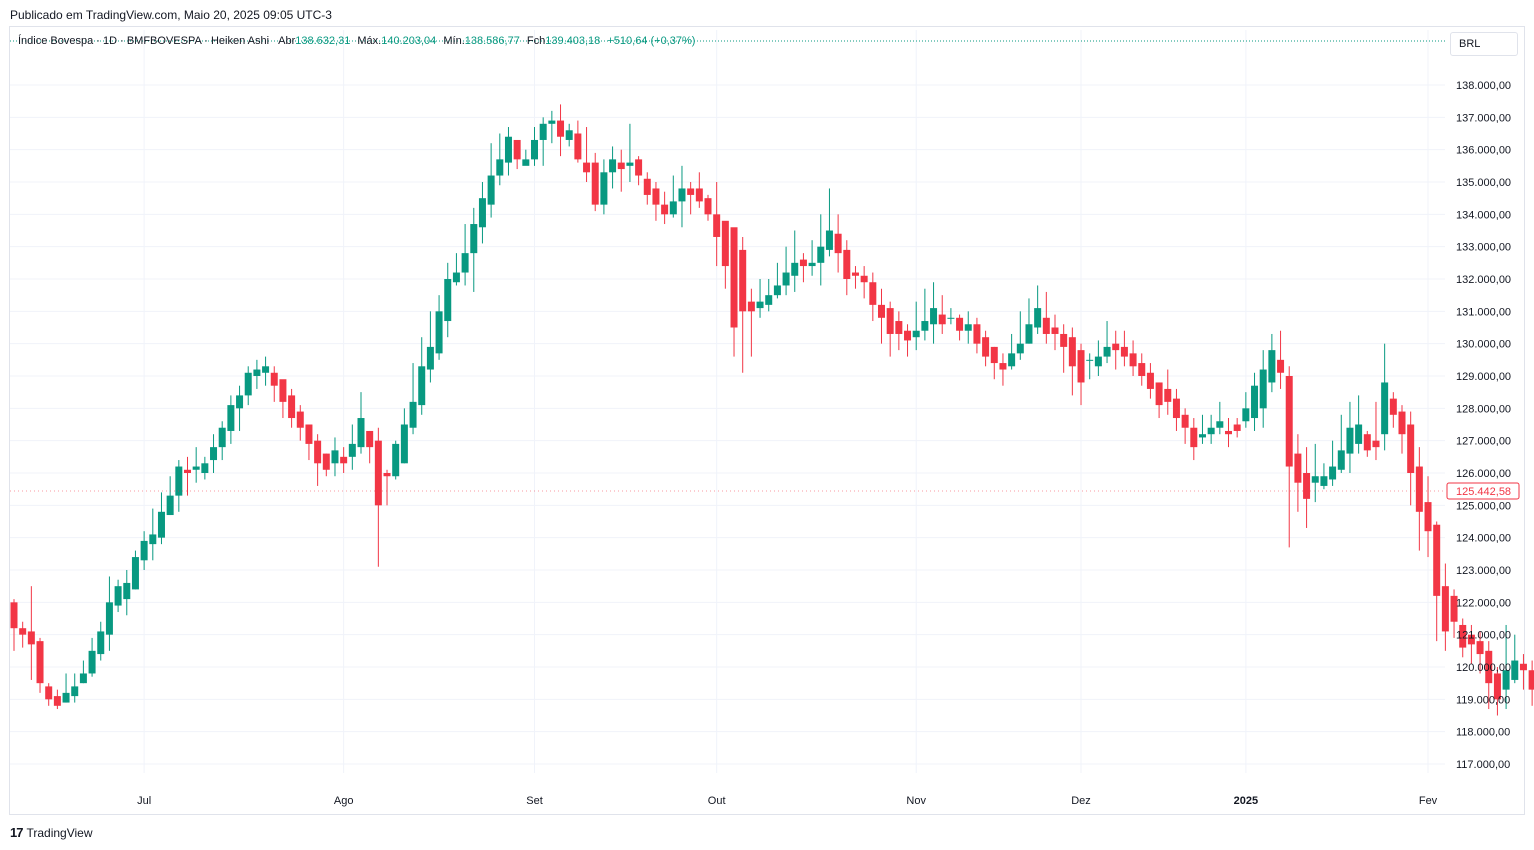 The height and width of the screenshot is (850, 1534). What do you see at coordinates (492, 41) in the screenshot?
I see `legend-low-value: 138.586,77` at bounding box center [492, 41].